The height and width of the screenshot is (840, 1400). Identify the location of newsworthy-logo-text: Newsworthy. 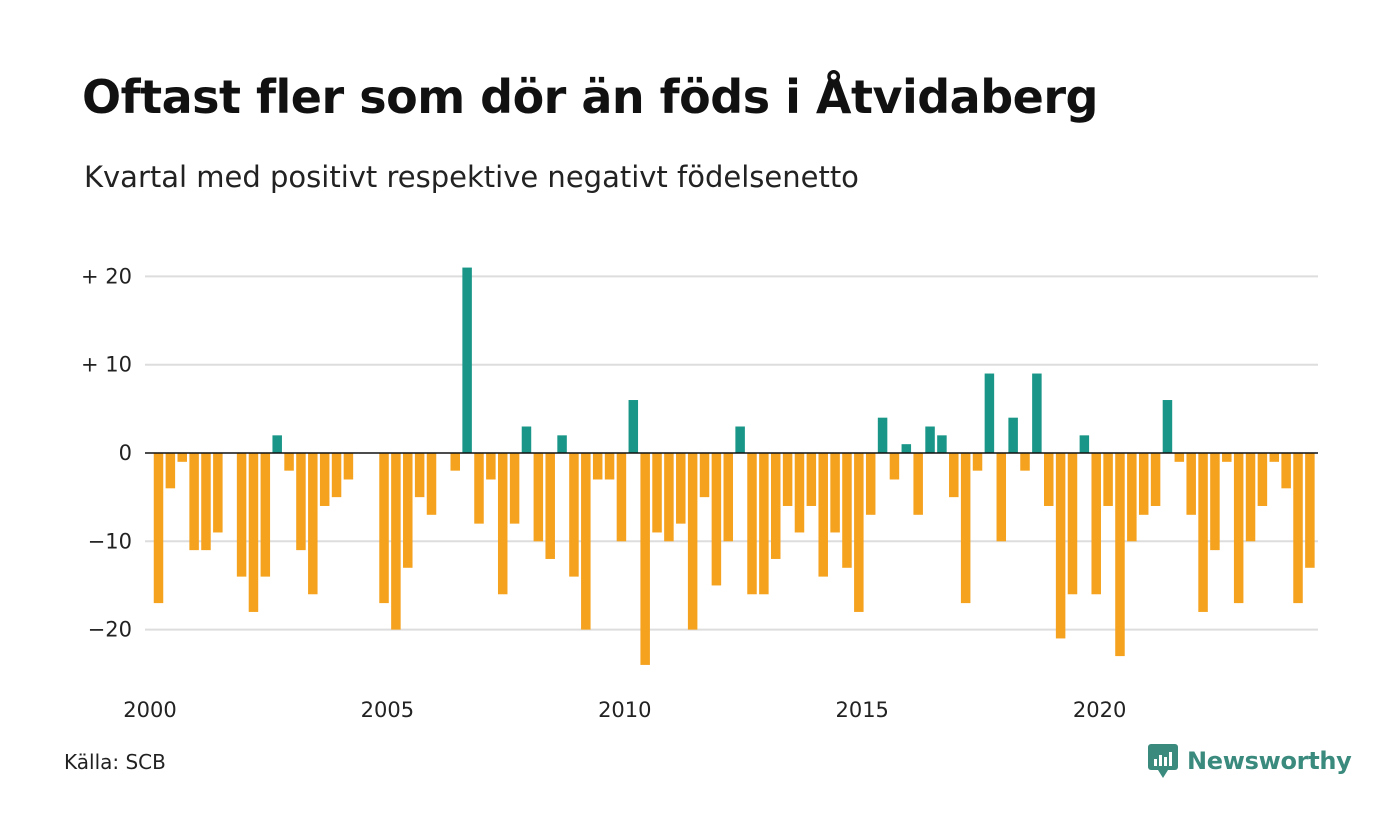
(1269, 761).